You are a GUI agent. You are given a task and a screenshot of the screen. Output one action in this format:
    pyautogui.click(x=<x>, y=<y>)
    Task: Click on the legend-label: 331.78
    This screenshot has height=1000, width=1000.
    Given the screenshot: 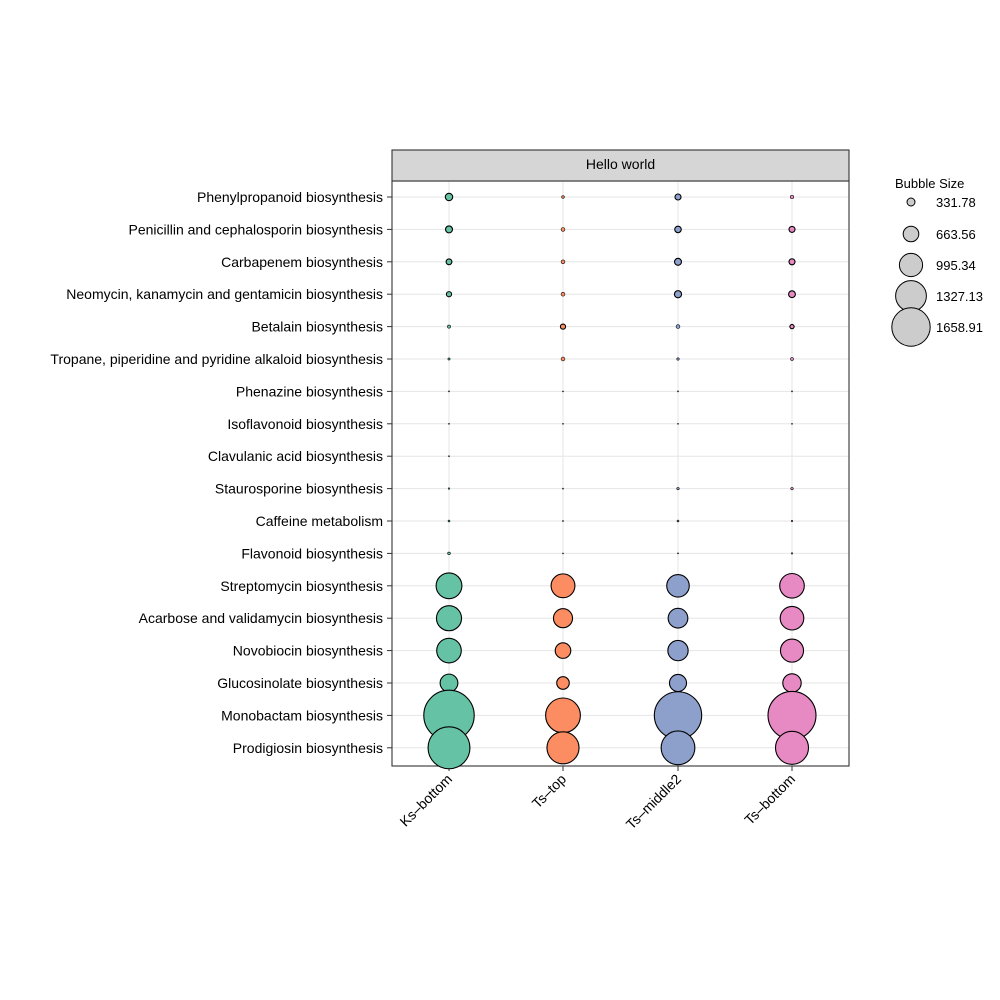 What is the action you would take?
    pyautogui.click(x=956, y=202)
    